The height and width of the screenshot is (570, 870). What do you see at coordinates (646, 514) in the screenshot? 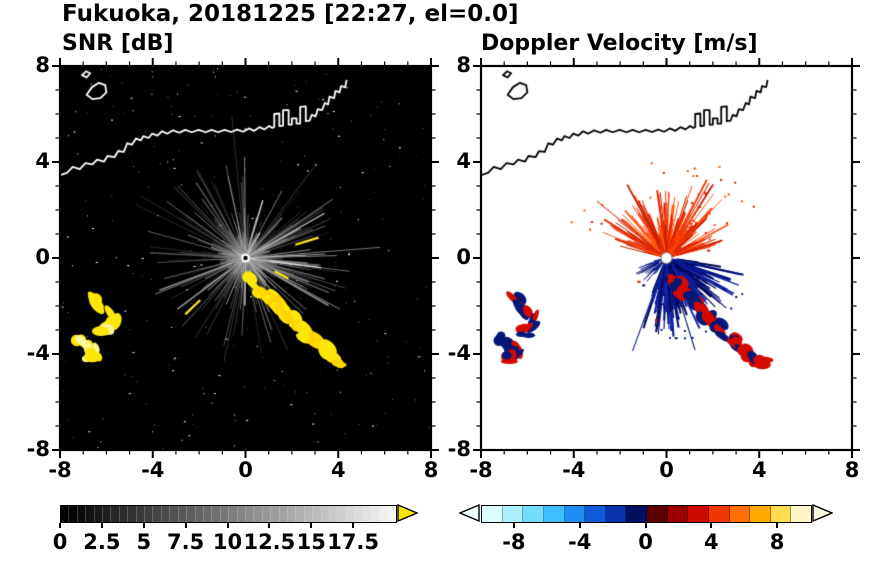
I see `doppler-colorbar` at bounding box center [646, 514].